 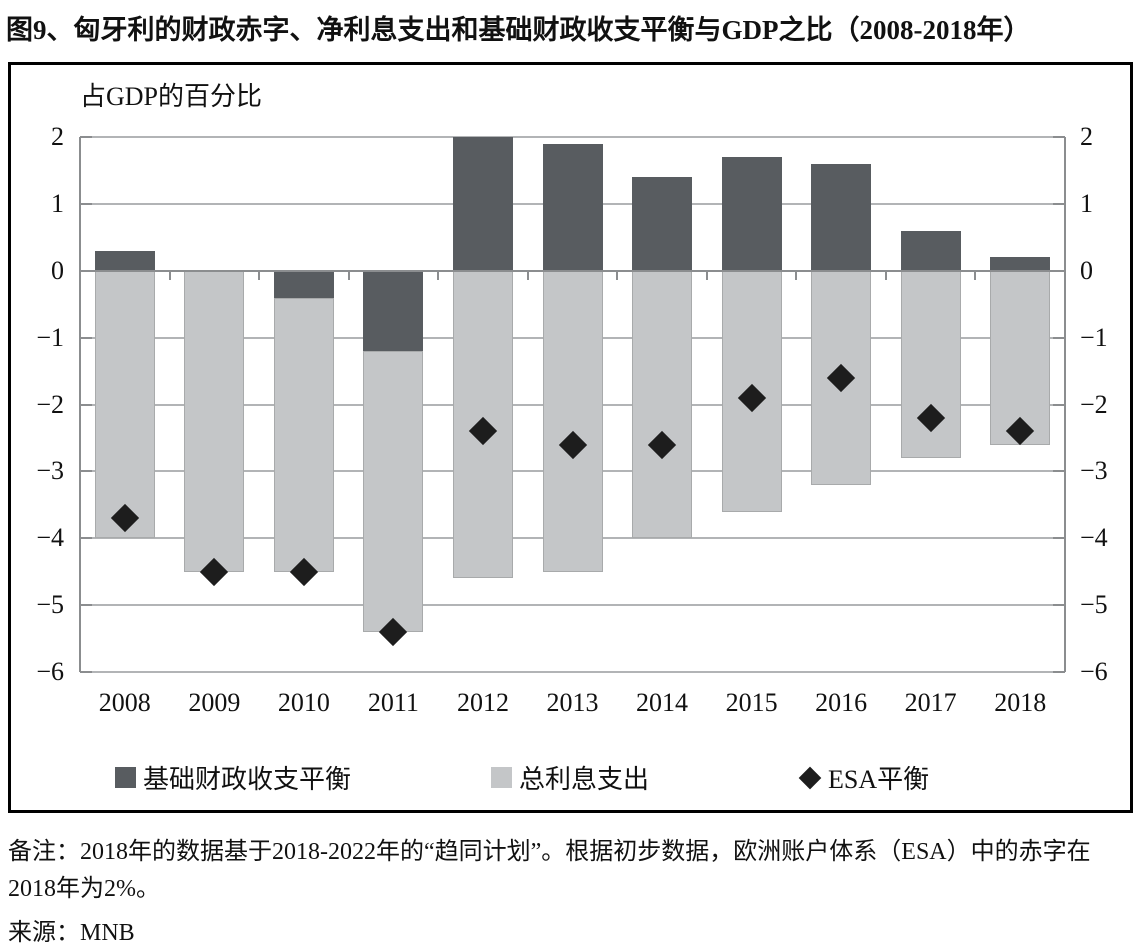 I want to click on x-tick-label: 2008, so click(x=124, y=702).